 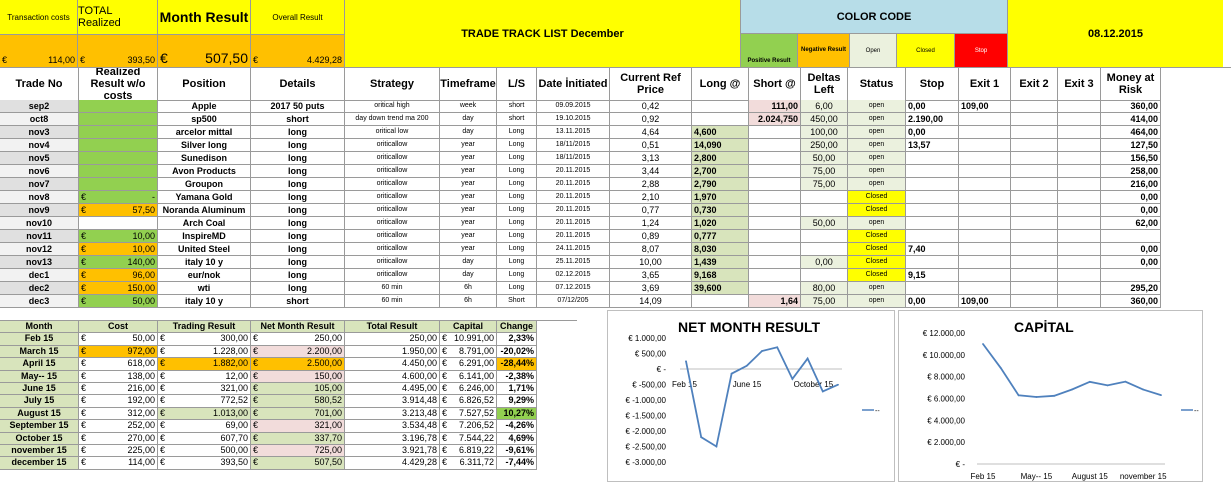 I want to click on cell-position: Sunedison, so click(x=204, y=158).